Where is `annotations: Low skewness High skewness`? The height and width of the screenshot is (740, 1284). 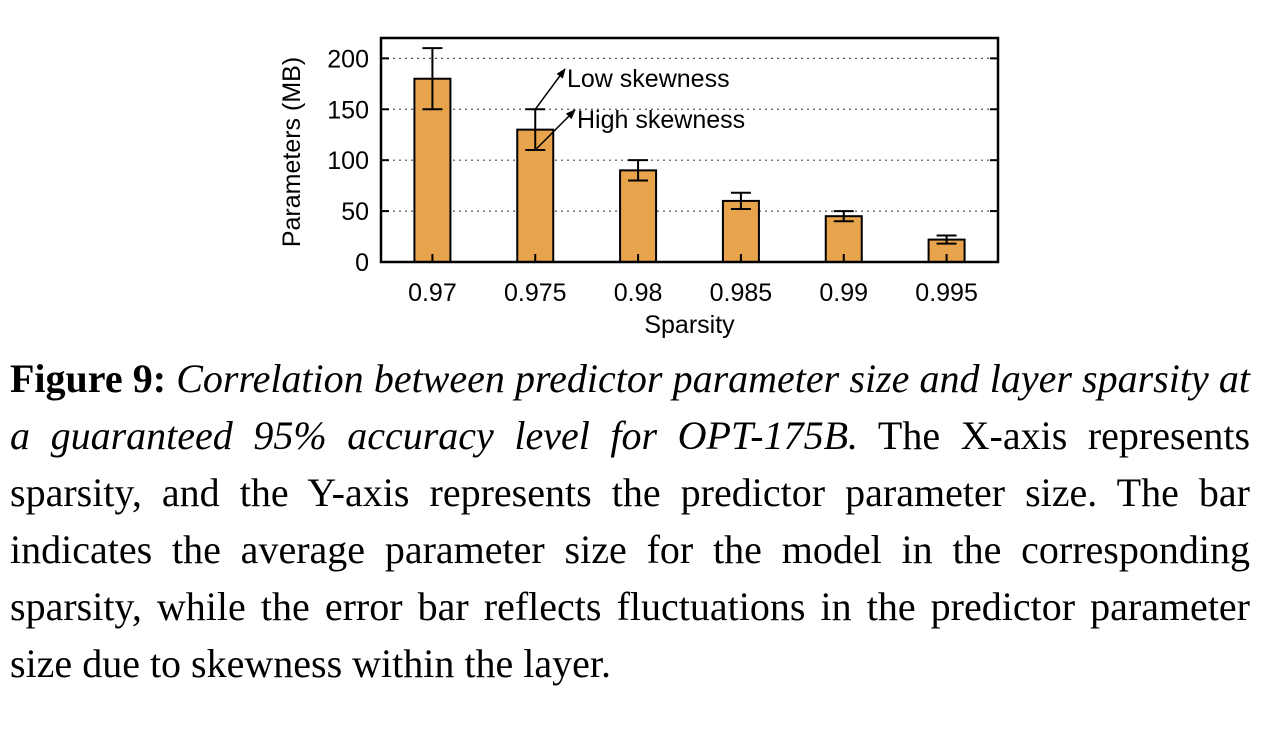
annotations: Low skewness High skewness is located at coordinates (639, 108).